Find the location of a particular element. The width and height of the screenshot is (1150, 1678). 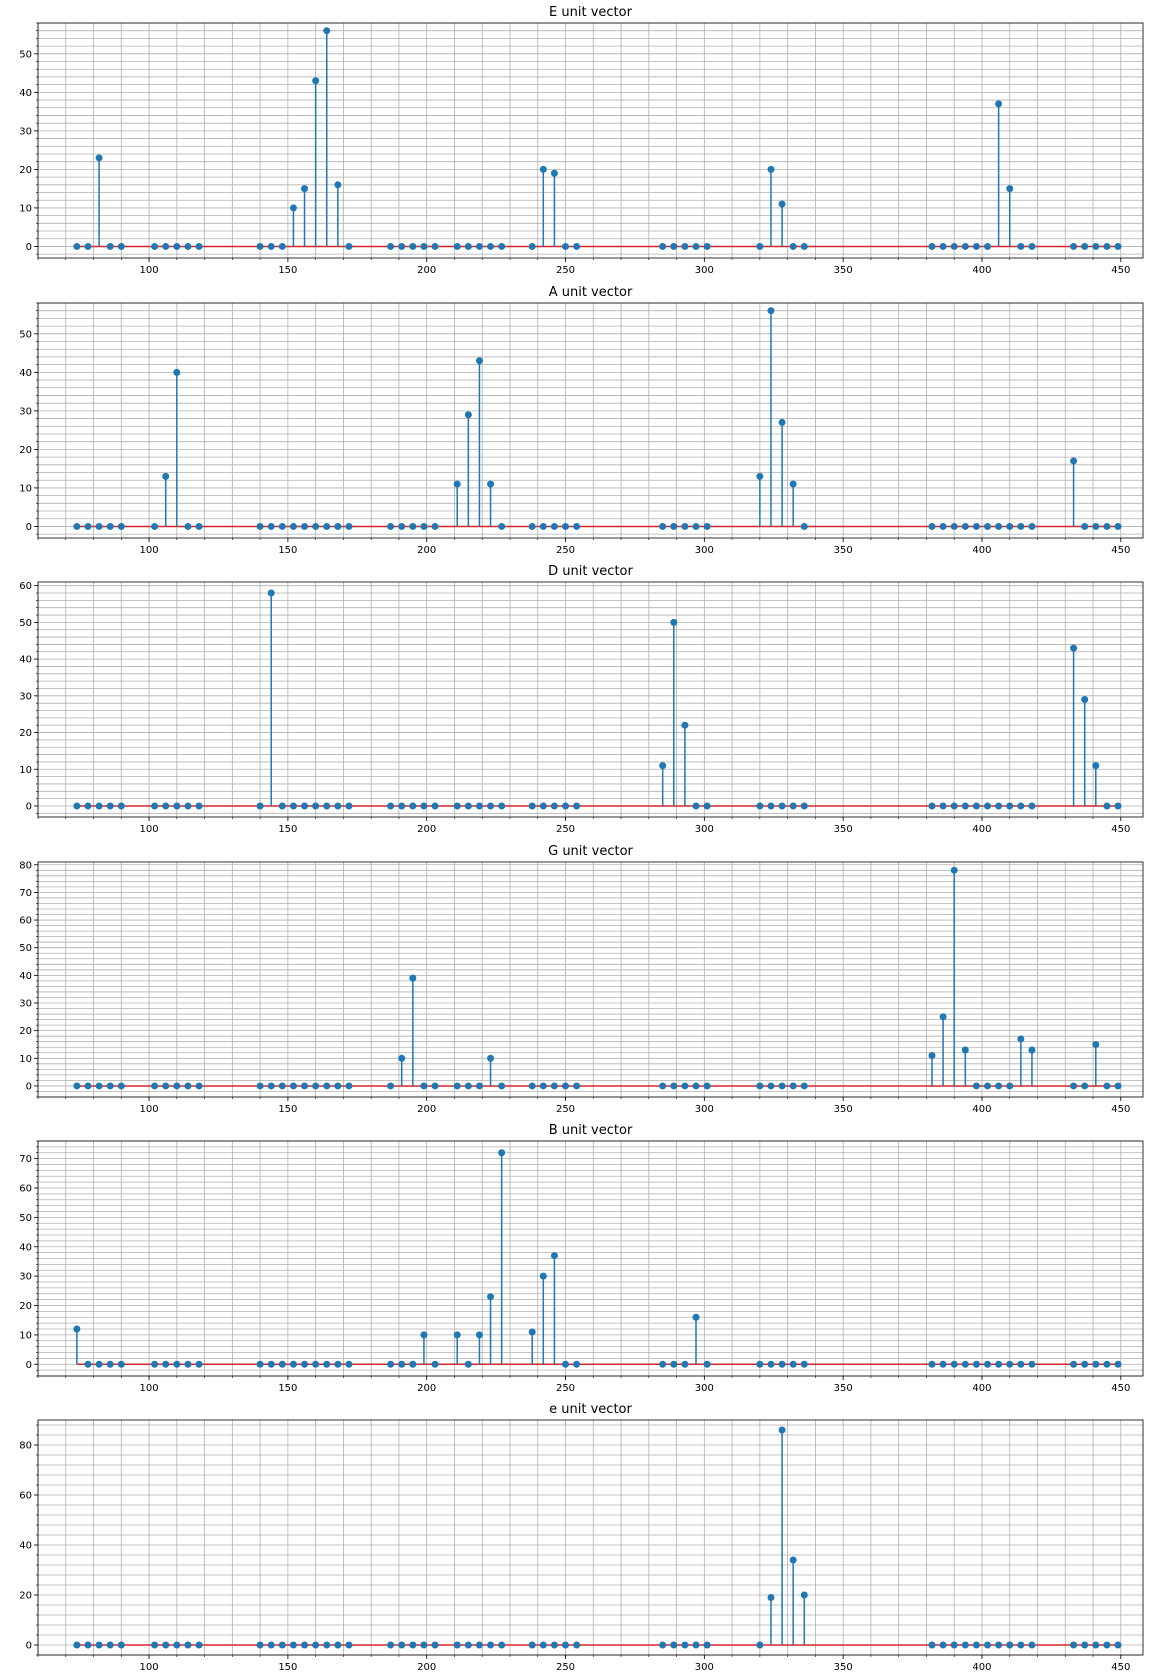

y-tick-label: 40 is located at coordinates (25, 976).